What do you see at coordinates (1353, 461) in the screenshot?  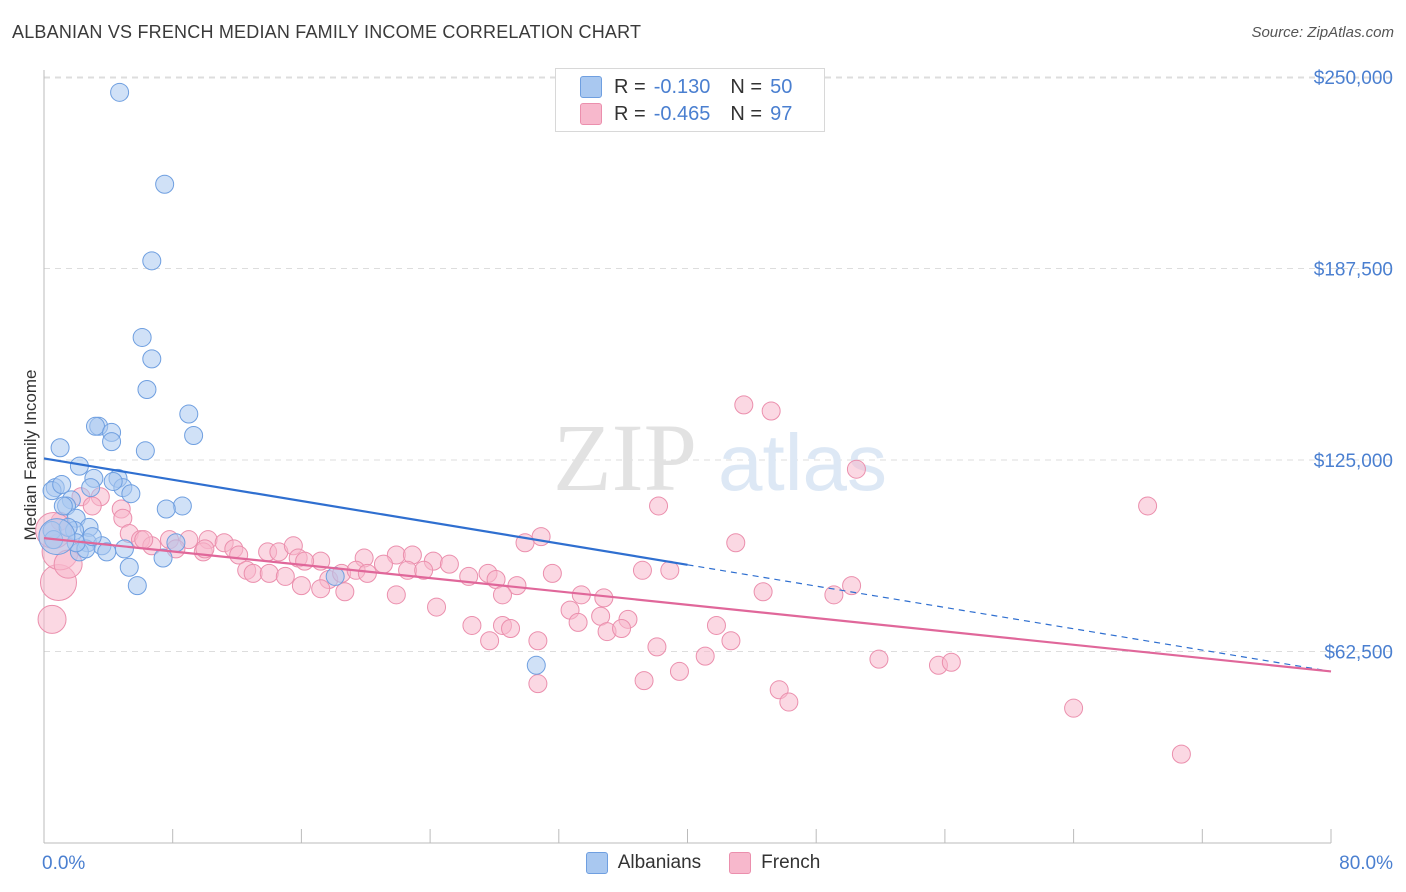 I see `y-tick-label: $125,000` at bounding box center [1353, 461].